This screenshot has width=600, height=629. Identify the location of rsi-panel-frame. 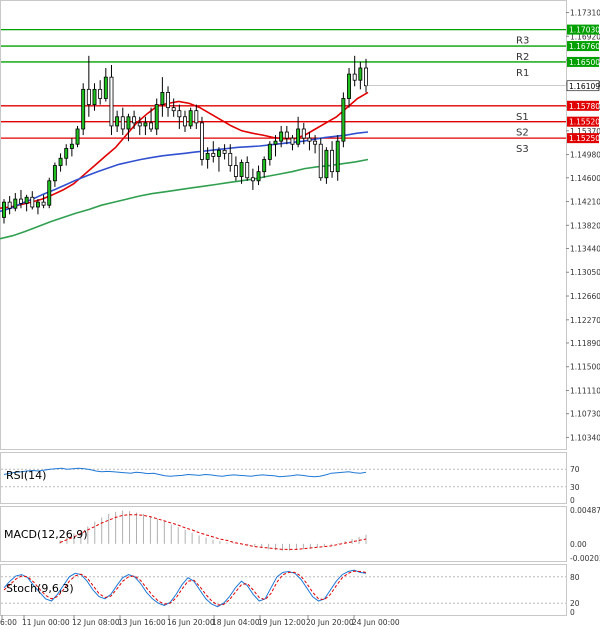
(283, 478).